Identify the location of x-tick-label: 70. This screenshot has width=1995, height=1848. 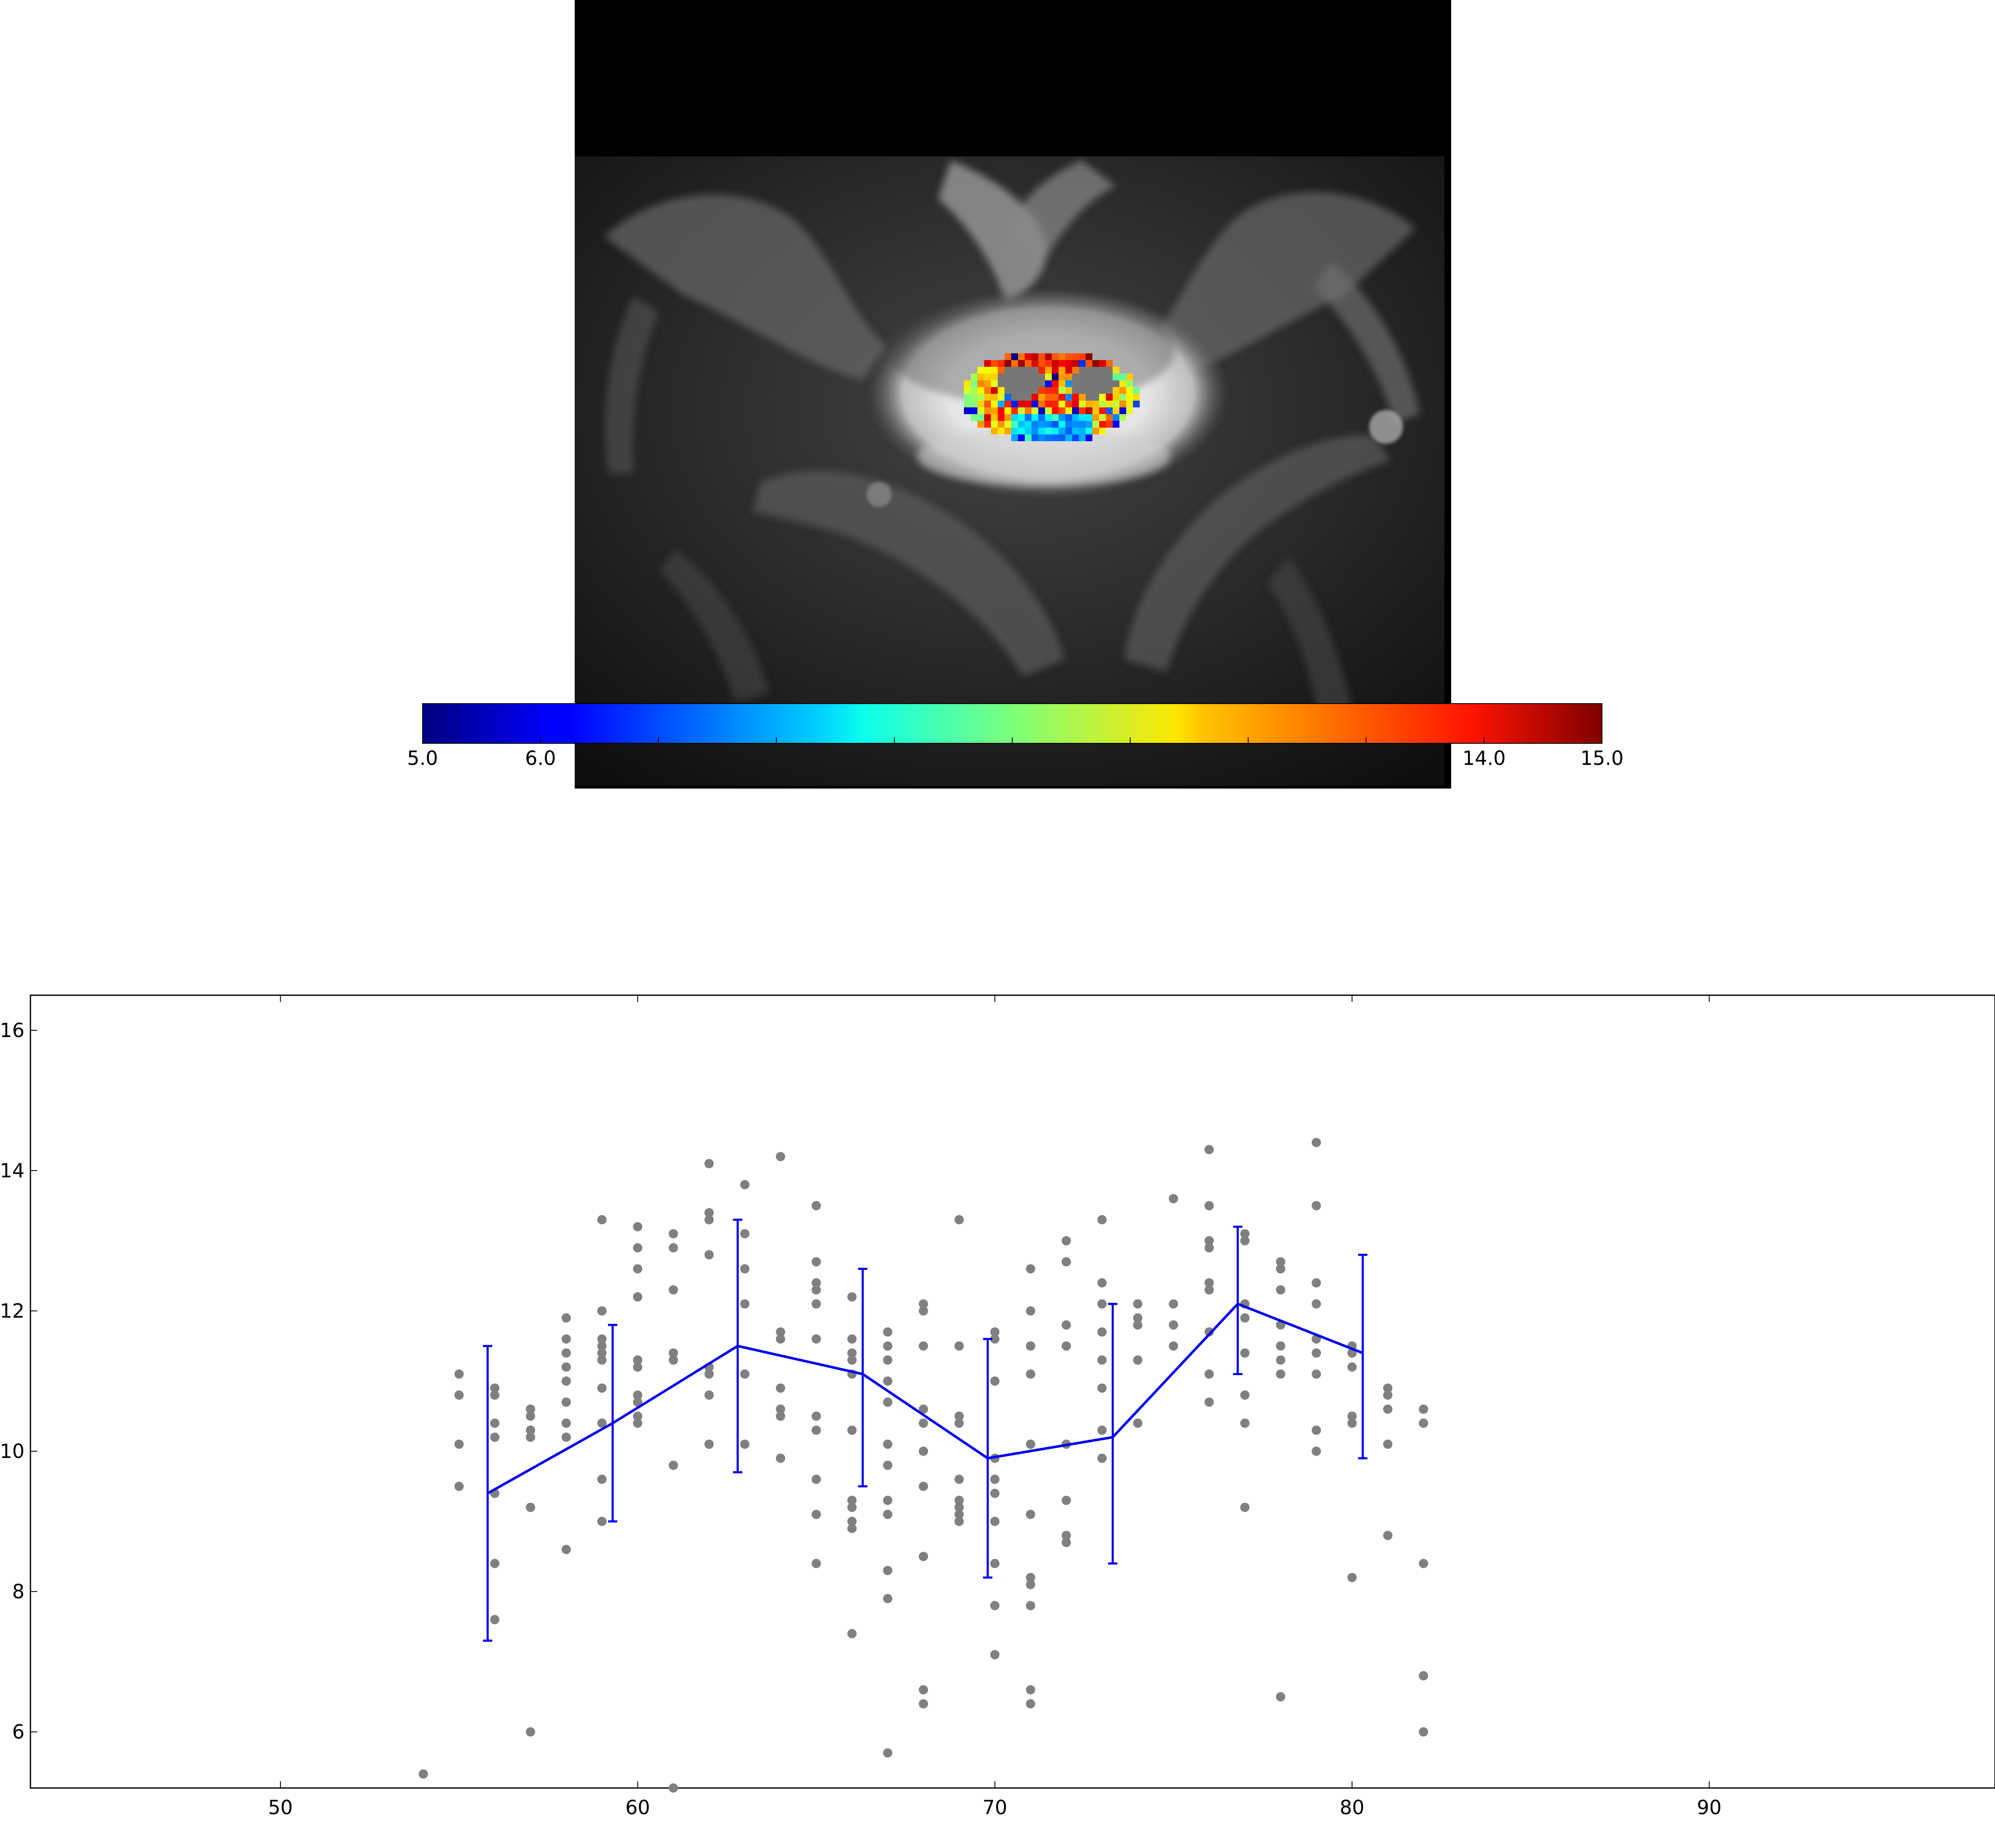
(994, 1807).